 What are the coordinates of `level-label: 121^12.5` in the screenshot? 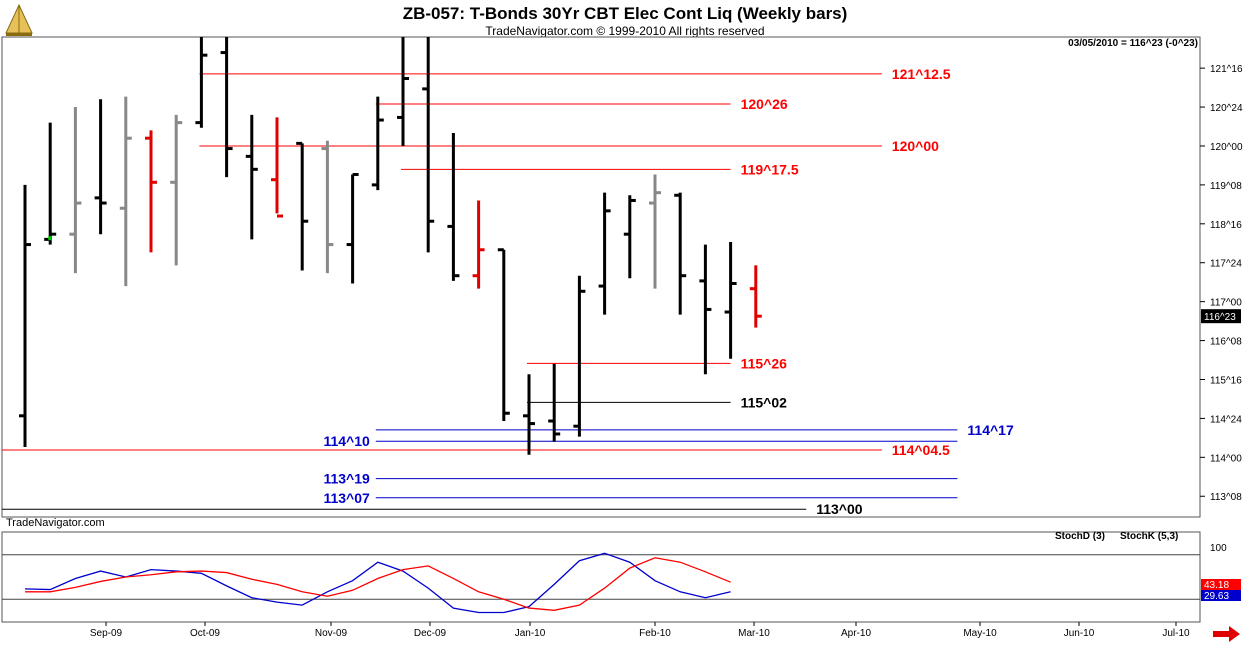 It's located at (921, 74).